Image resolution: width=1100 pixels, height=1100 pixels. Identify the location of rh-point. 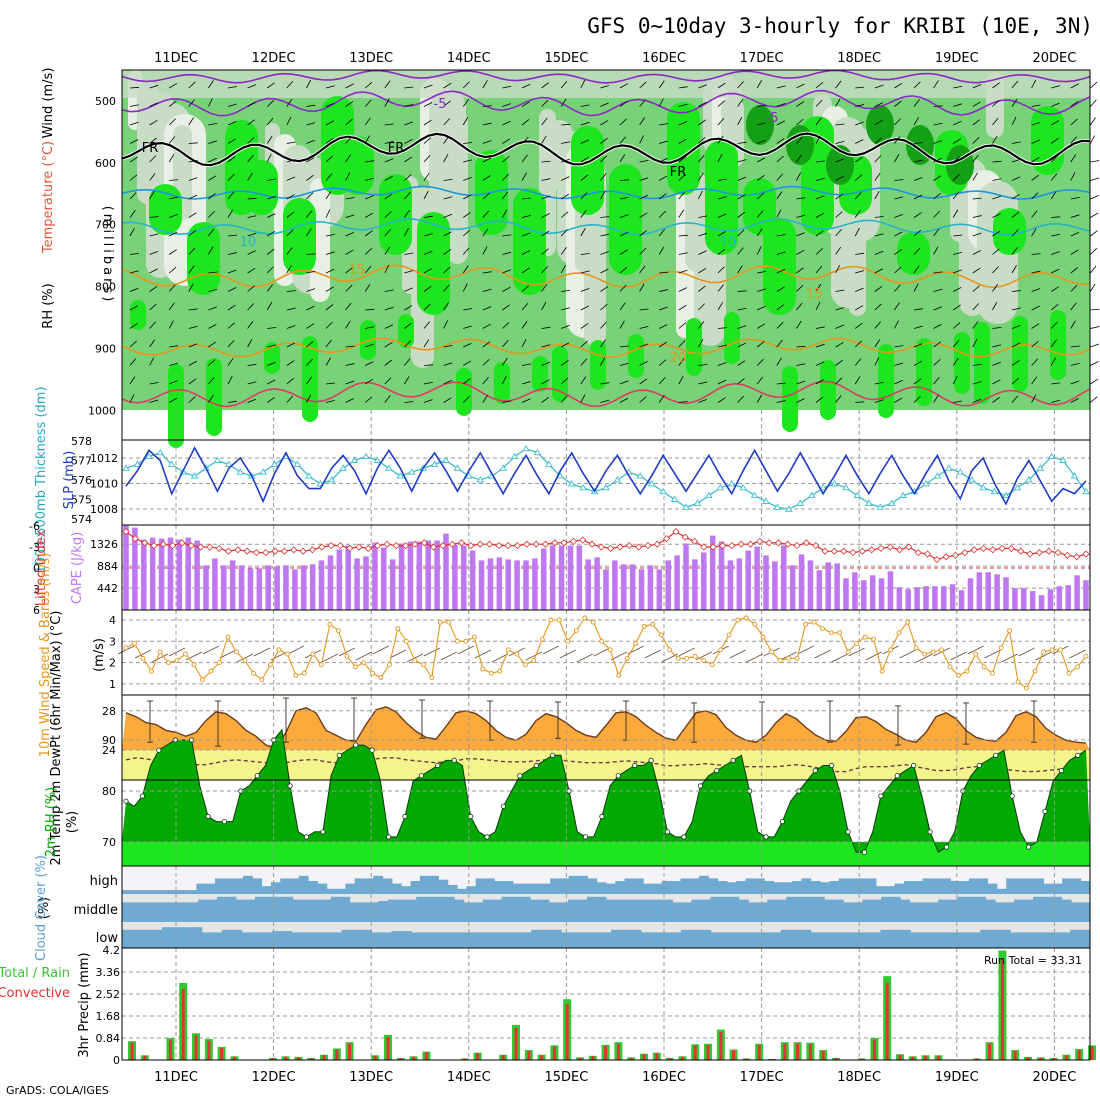
(1078, 755).